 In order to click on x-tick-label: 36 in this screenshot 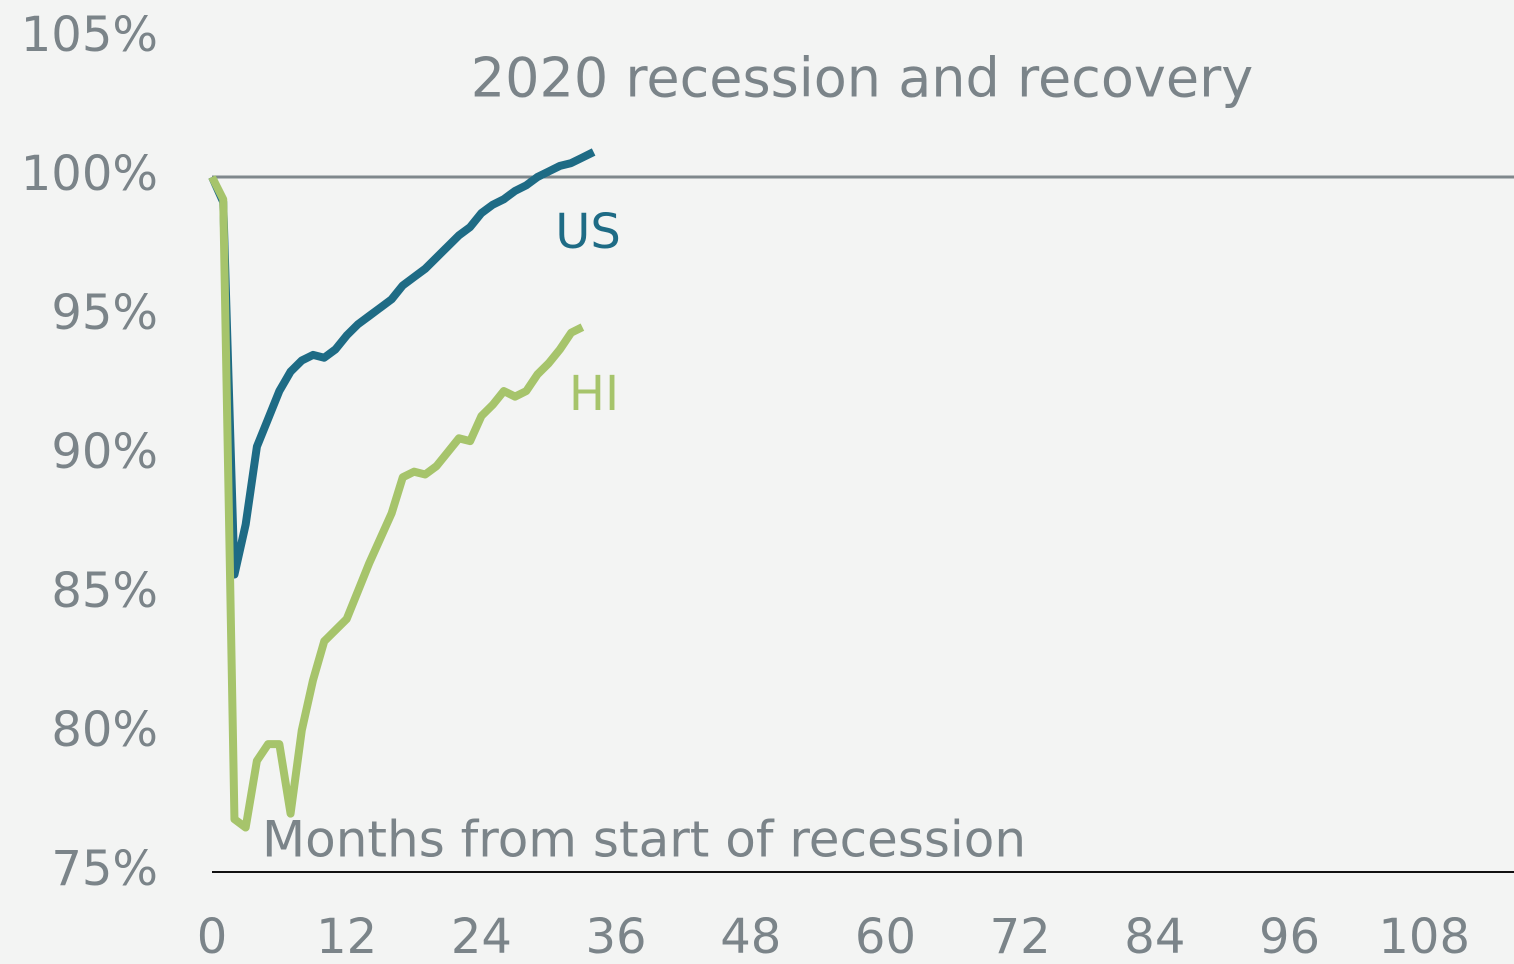, I will do `click(616, 936)`.